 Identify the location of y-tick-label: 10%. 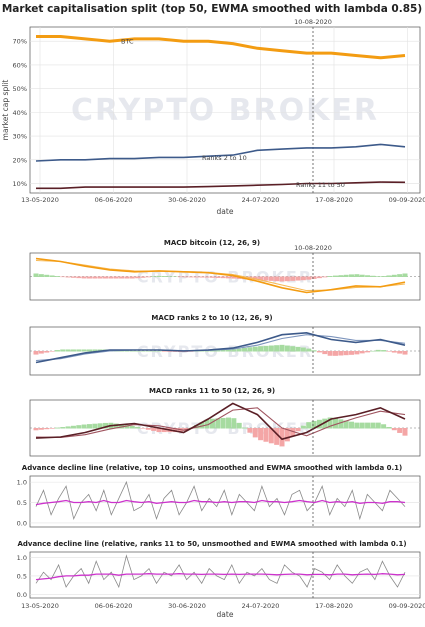
(20, 184).